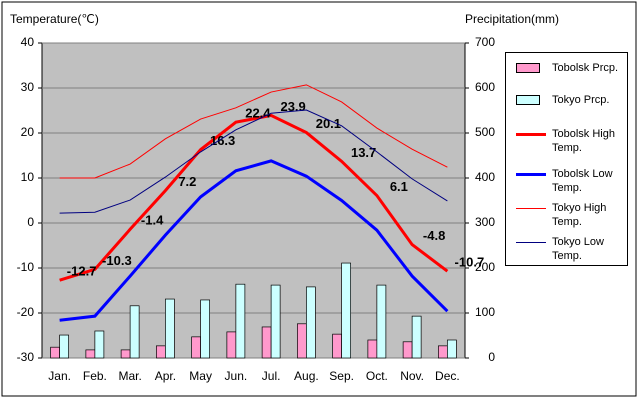 The width and height of the screenshot is (640, 400). I want to click on x-tick-label: May, so click(200, 376).